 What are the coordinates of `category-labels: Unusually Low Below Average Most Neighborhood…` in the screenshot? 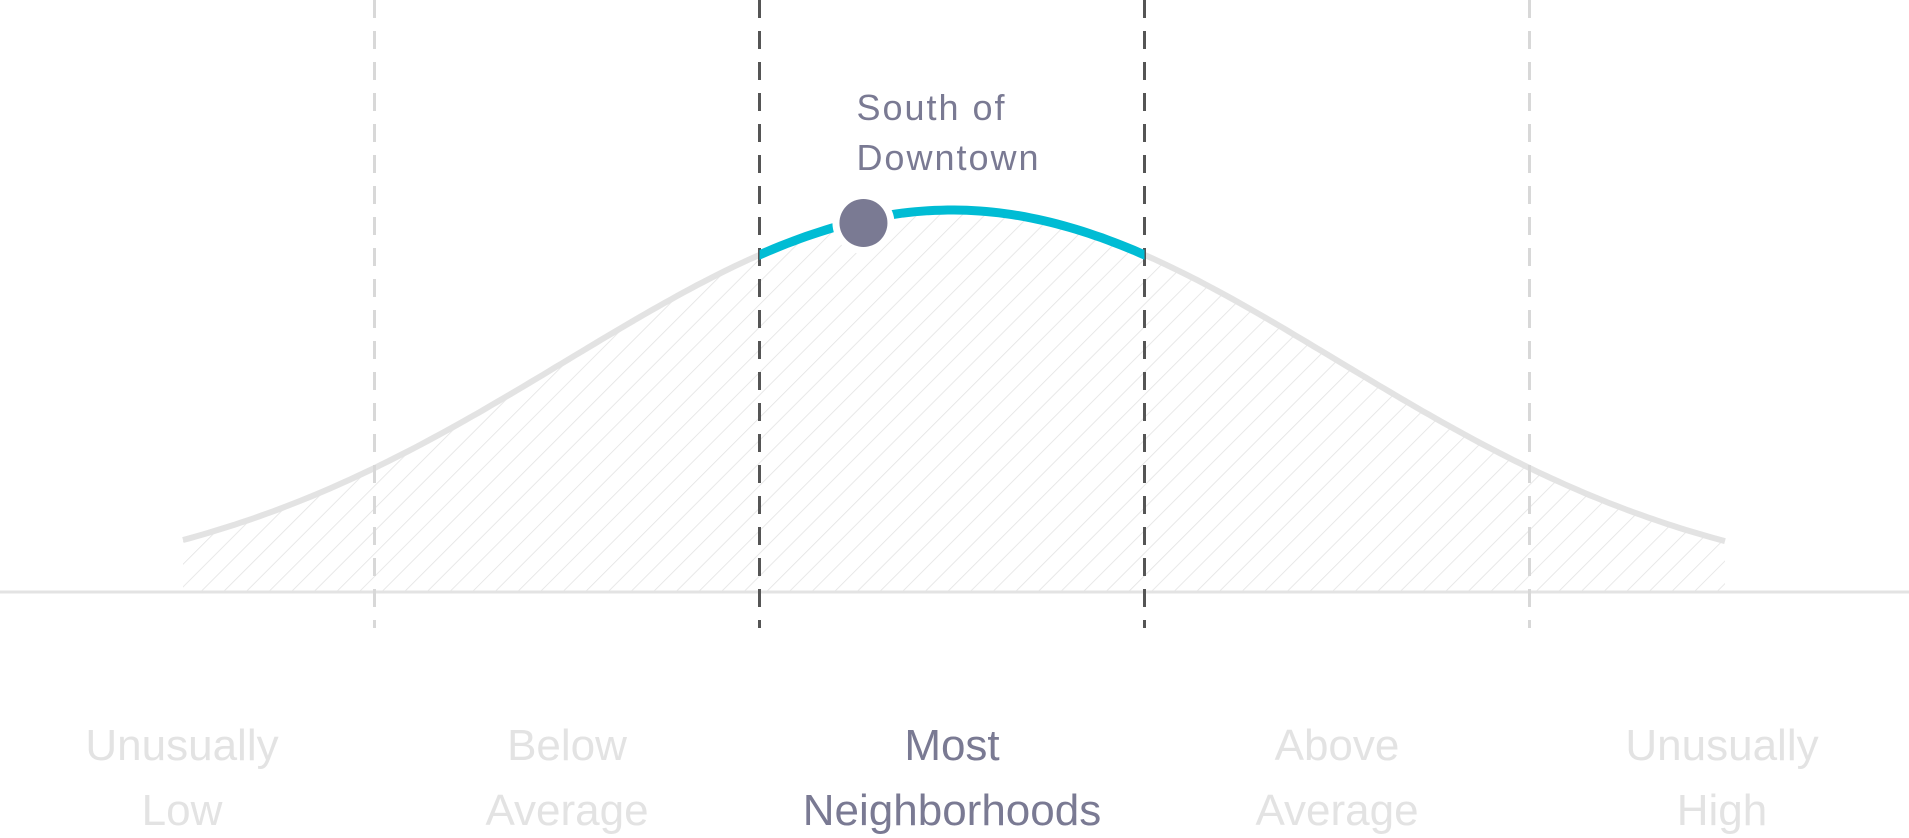 It's located at (951, 778).